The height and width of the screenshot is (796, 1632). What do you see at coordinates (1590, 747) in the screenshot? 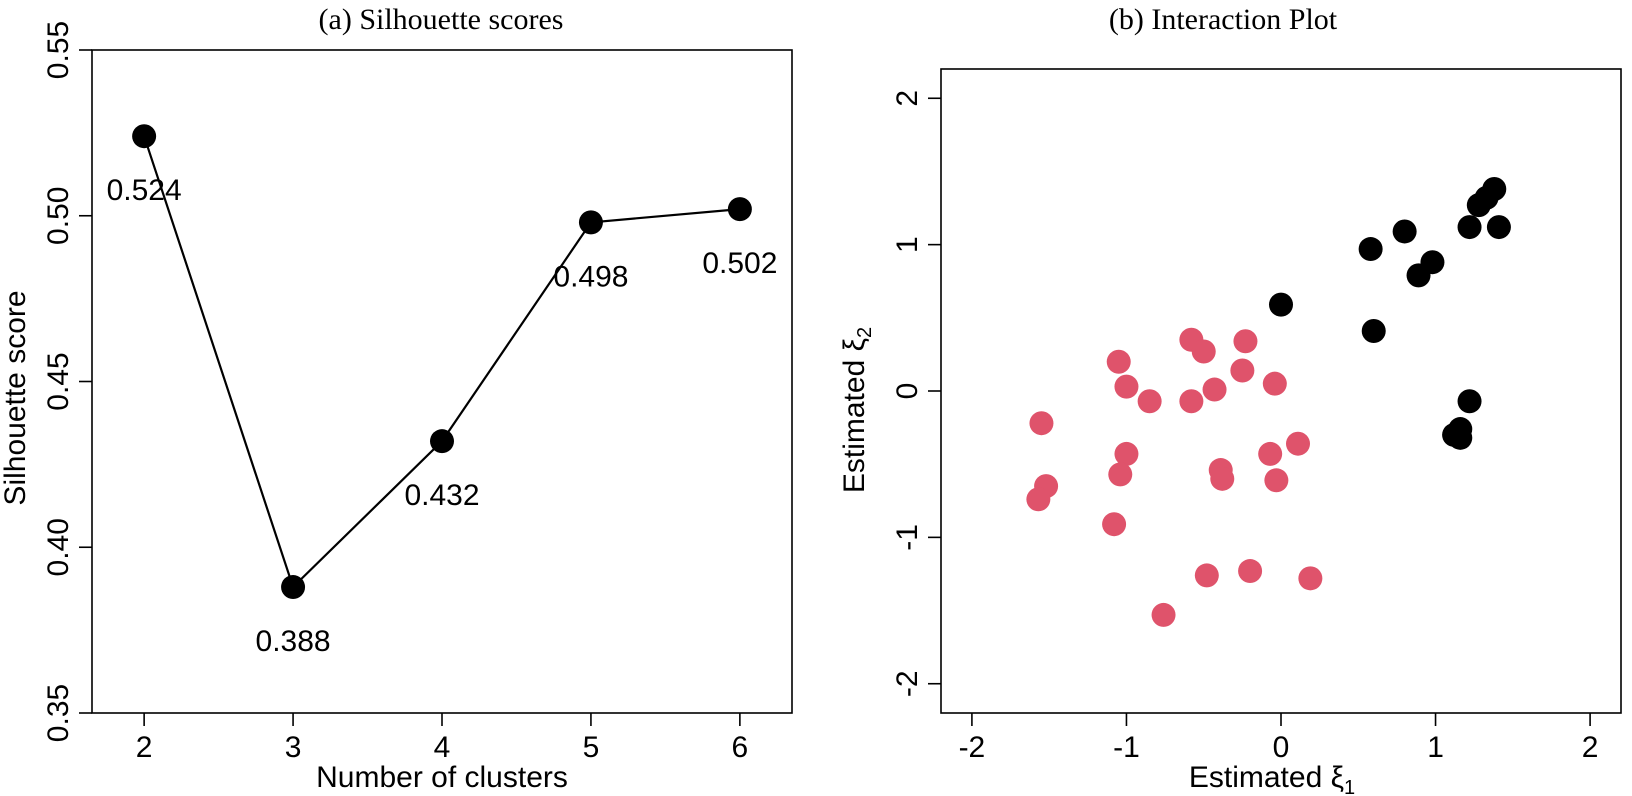
I see `interaction-x-tick-label: 2` at bounding box center [1590, 747].